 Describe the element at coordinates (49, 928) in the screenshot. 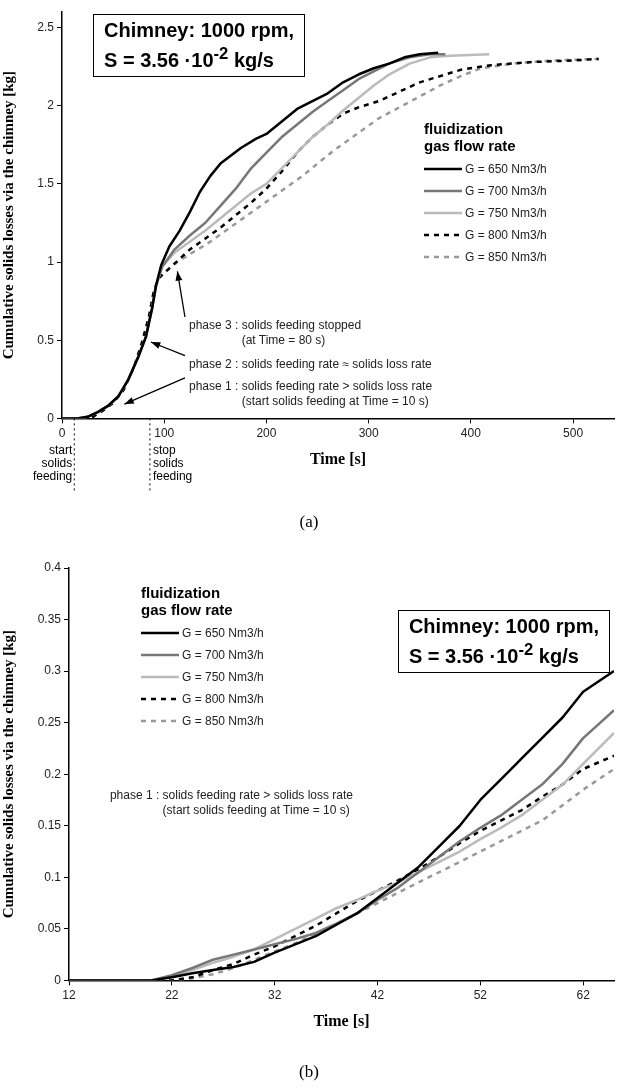

I see `y-tick-label: 0.05` at that location.